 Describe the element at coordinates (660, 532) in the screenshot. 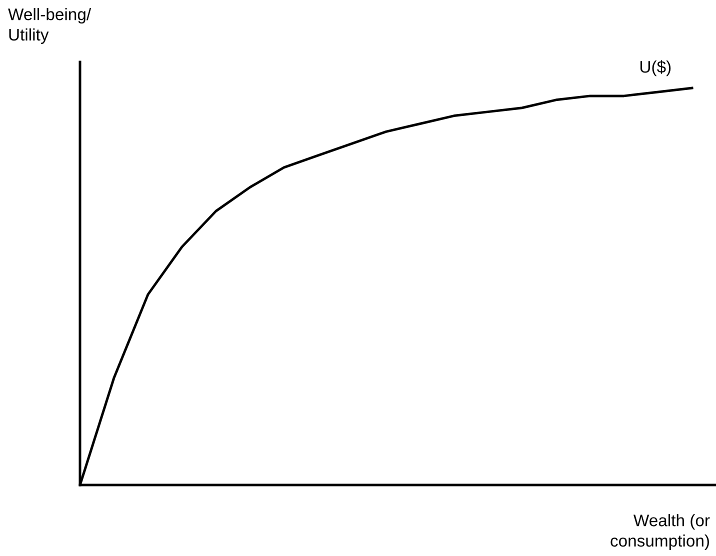

I see `x-axis-title: Wealth (or consumption)` at that location.